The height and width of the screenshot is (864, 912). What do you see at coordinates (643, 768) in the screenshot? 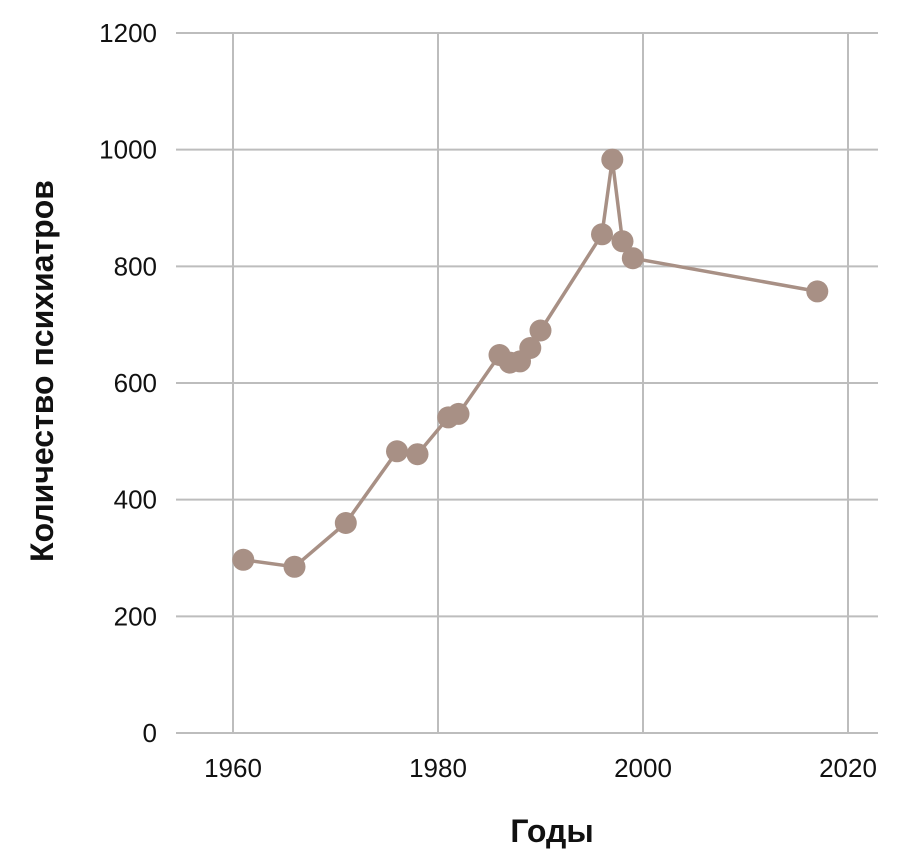
I see `x-tick-label: 2000` at bounding box center [643, 768].